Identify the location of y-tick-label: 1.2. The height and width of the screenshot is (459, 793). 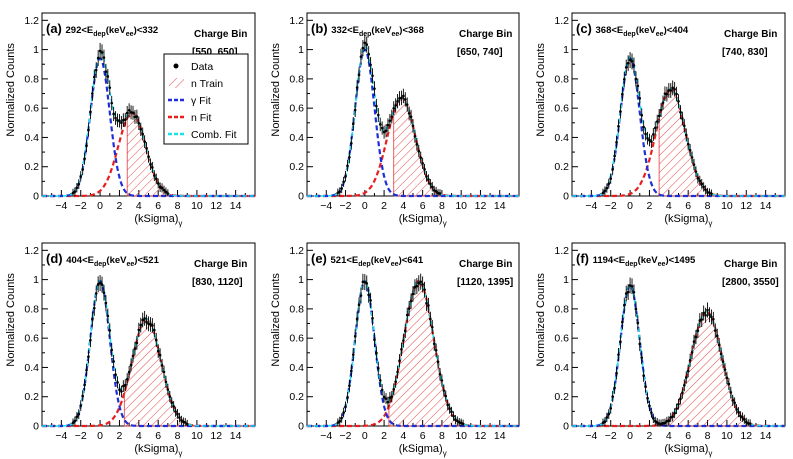
(296, 251).